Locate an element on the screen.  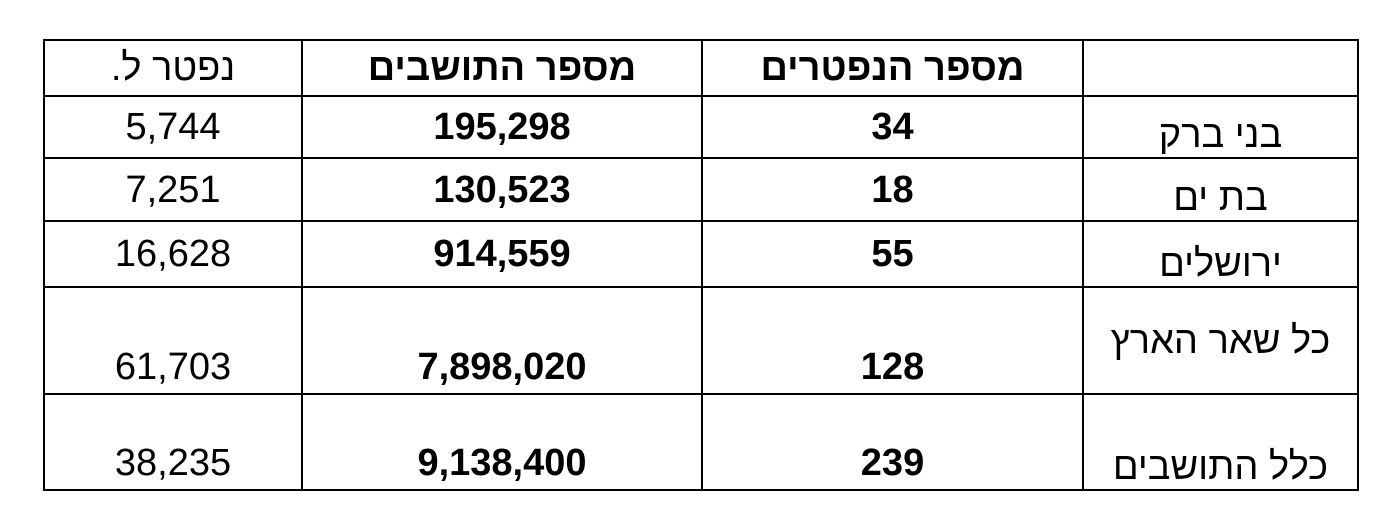
table-row: בת ים 18 130,523 7,251 is located at coordinates (701, 189).